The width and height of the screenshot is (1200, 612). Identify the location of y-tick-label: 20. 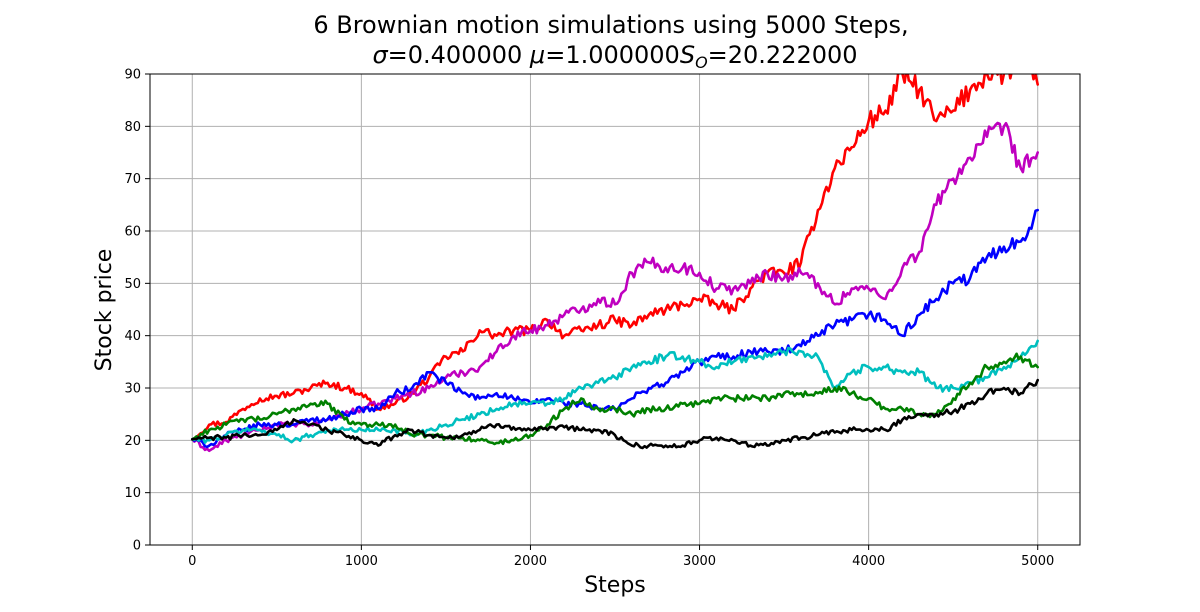
(132, 441).